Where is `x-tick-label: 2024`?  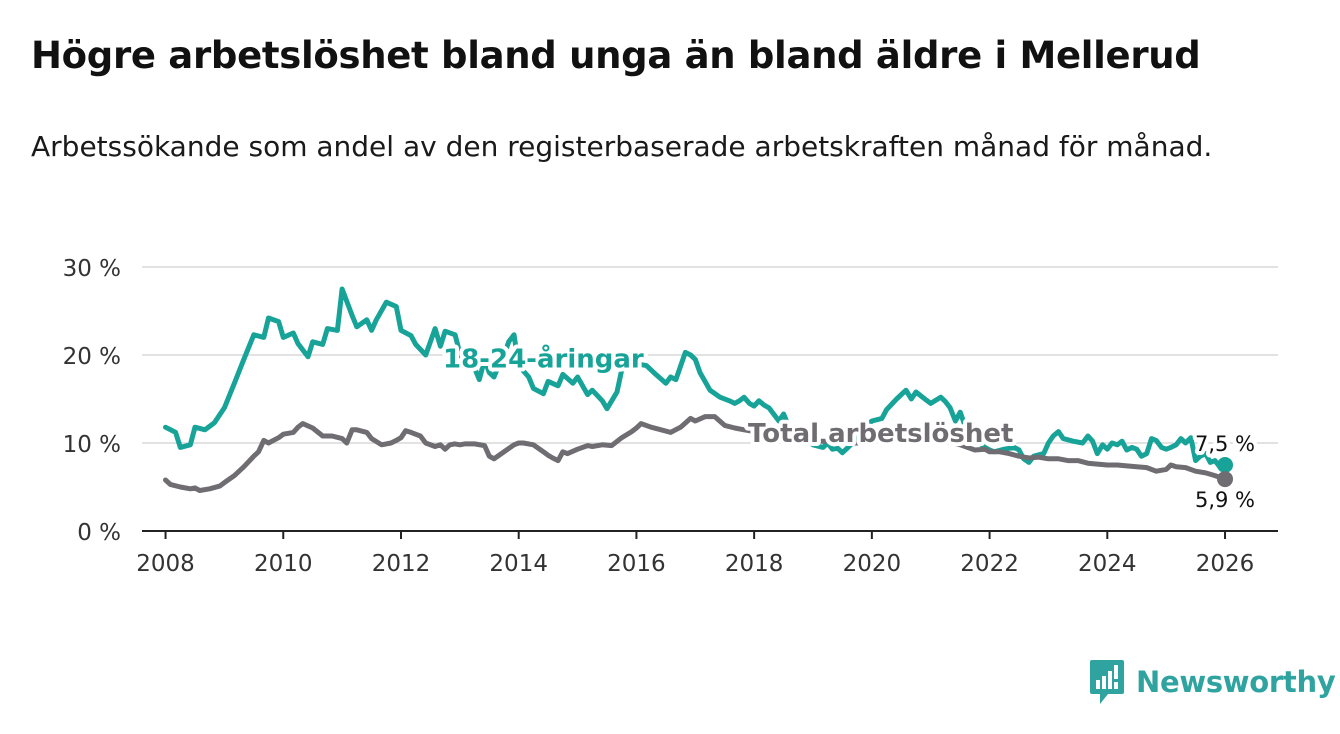
x-tick-label: 2024 is located at coordinates (1107, 564).